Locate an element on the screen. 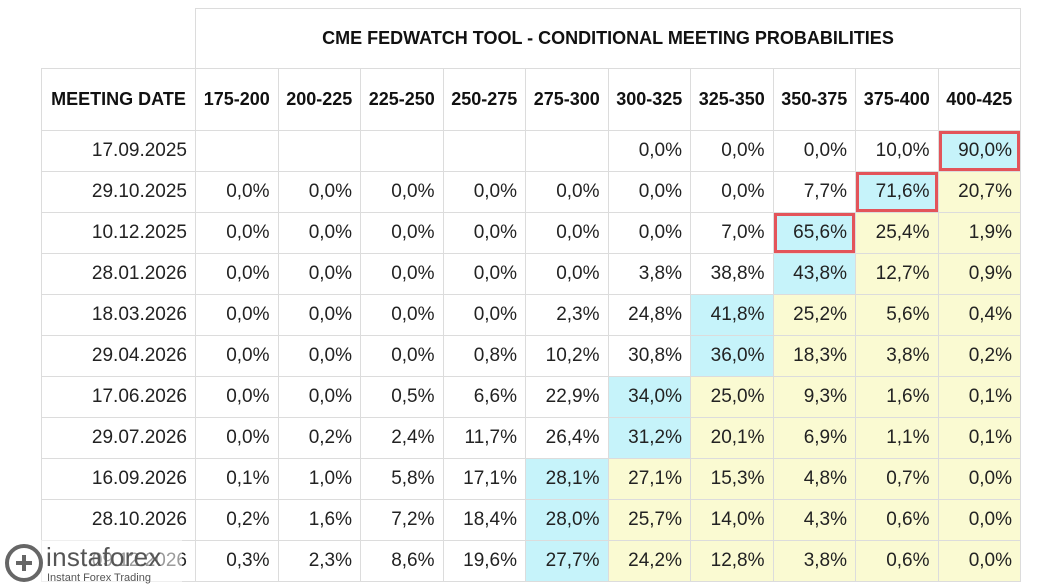 The height and width of the screenshot is (586, 1057). probability-cell: 18,4% is located at coordinates (484, 520).